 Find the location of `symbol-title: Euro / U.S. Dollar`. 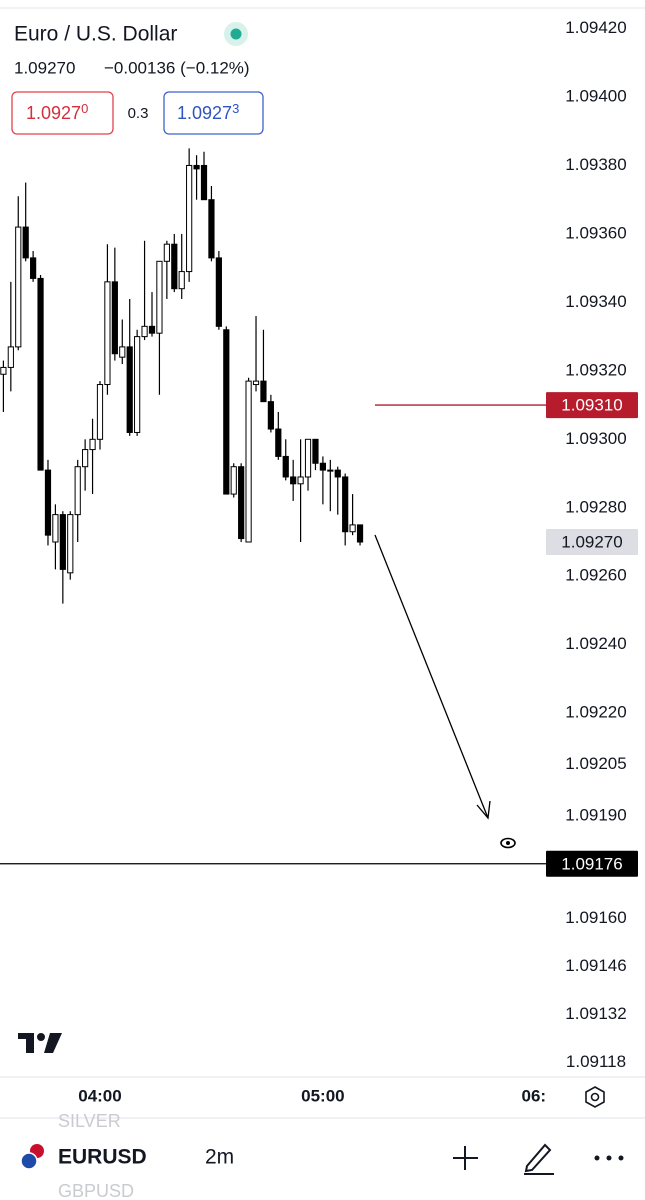

symbol-title: Euro / U.S. Dollar is located at coordinates (95, 34).